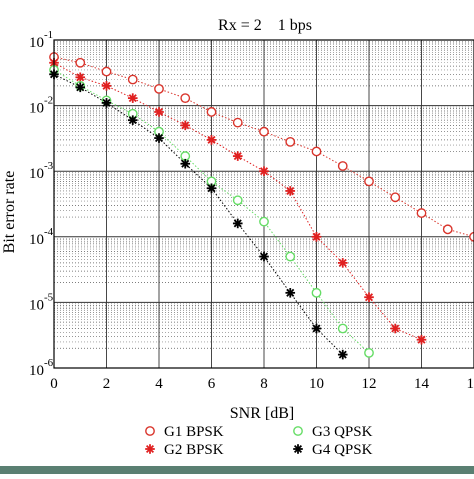 Image resolution: width=474 pixels, height=479 pixels. I want to click on y-tick-exponent: -2, so click(48, 101).